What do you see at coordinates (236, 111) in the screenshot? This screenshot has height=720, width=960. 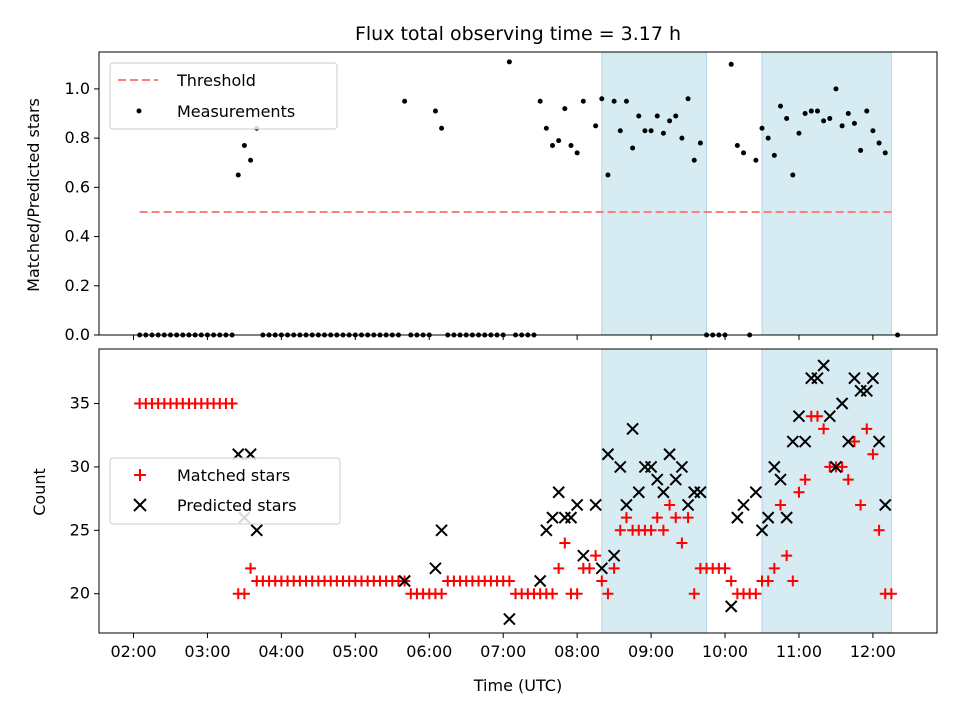 I see `measurements-legend-label: Measurements` at bounding box center [236, 111].